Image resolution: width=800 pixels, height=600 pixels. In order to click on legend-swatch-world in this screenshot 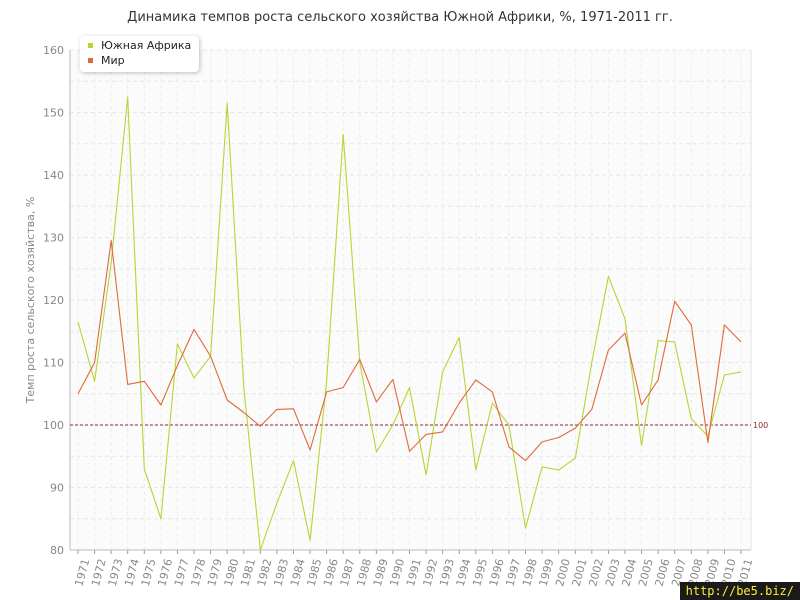, I will do `click(90, 60)`.